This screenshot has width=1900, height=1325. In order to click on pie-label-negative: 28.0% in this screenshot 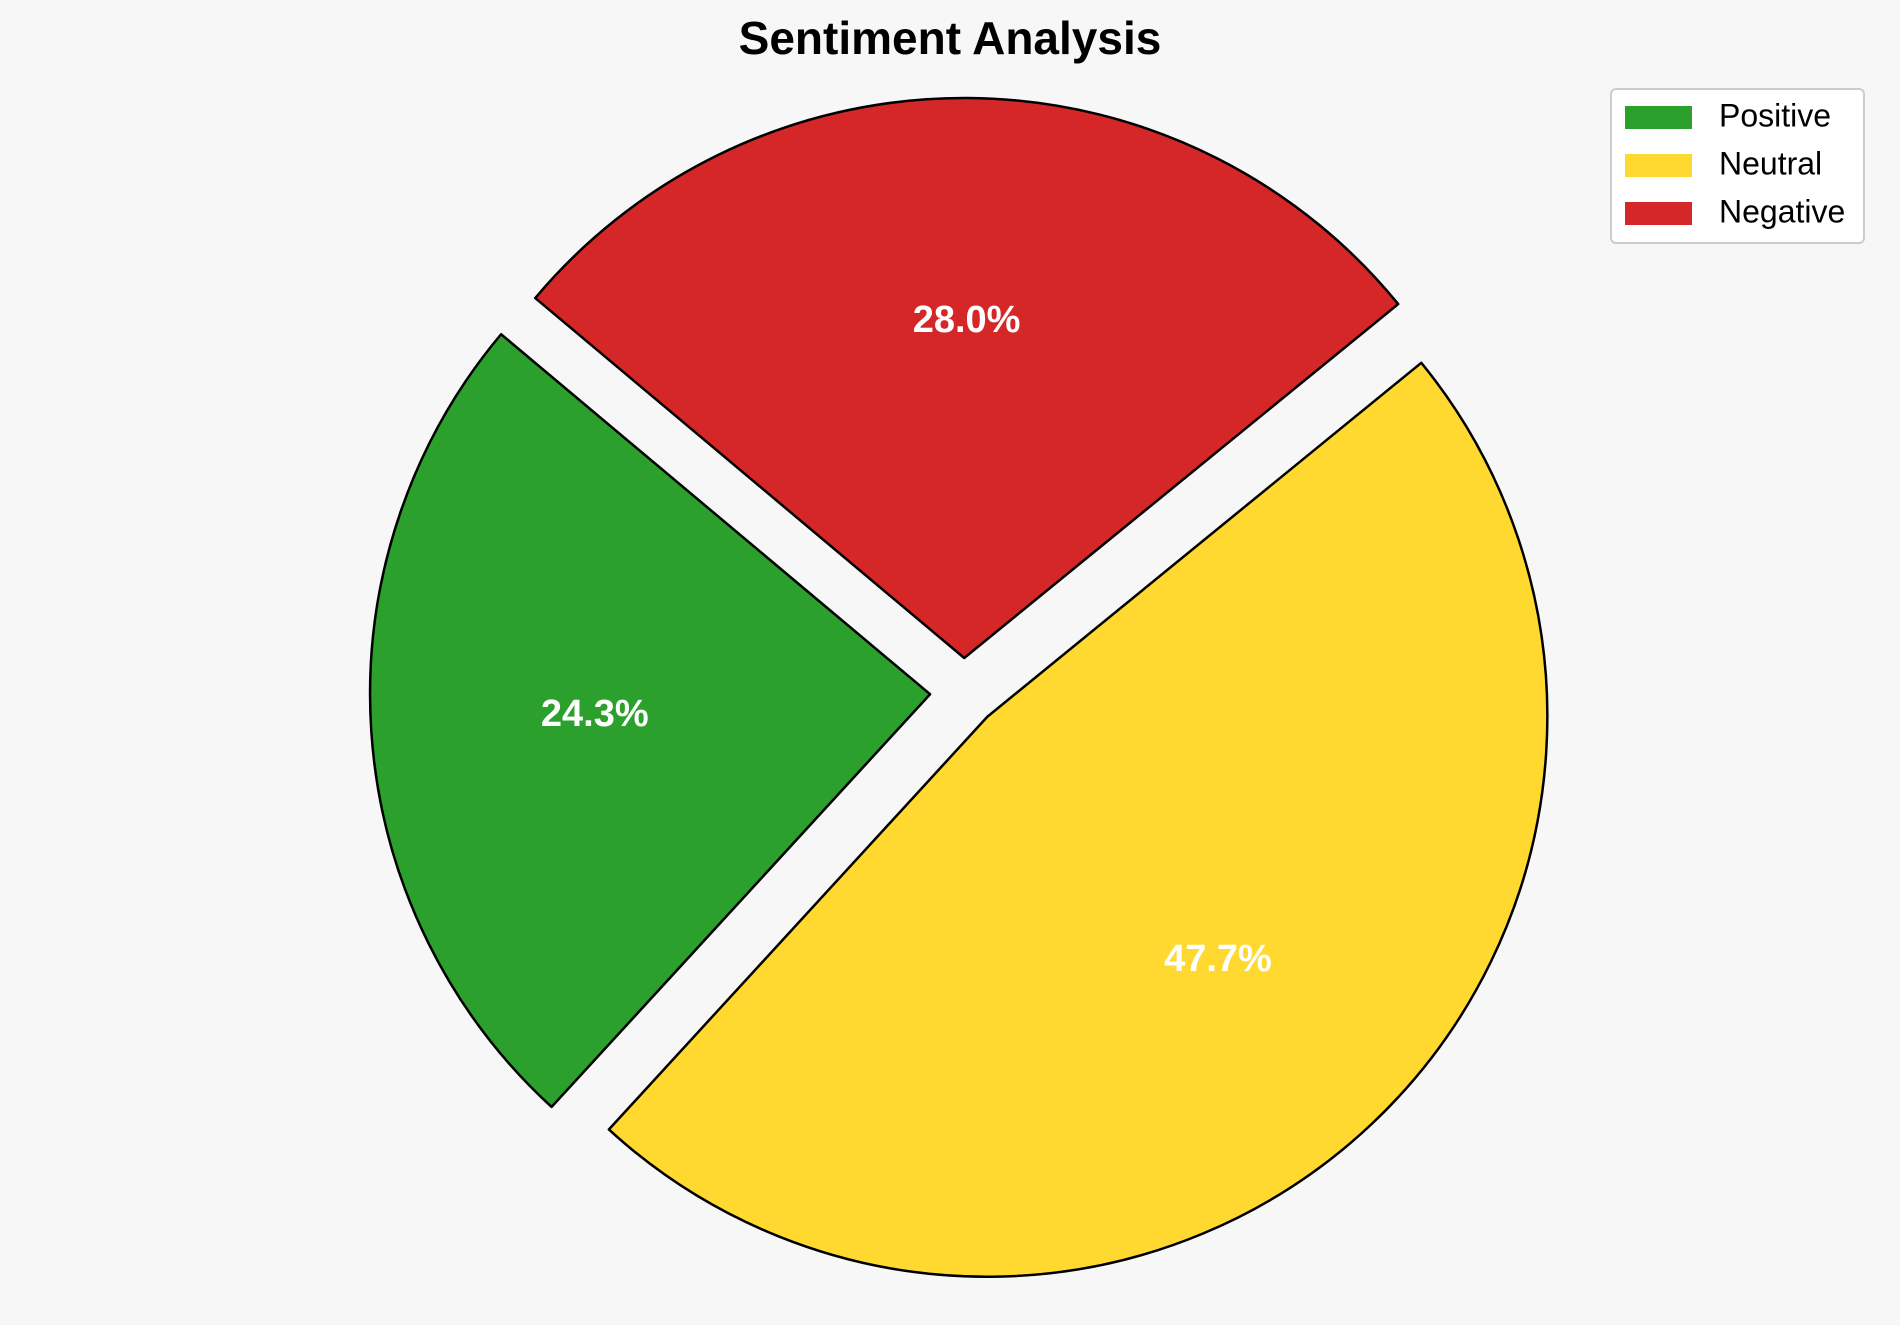, I will do `click(967, 320)`.